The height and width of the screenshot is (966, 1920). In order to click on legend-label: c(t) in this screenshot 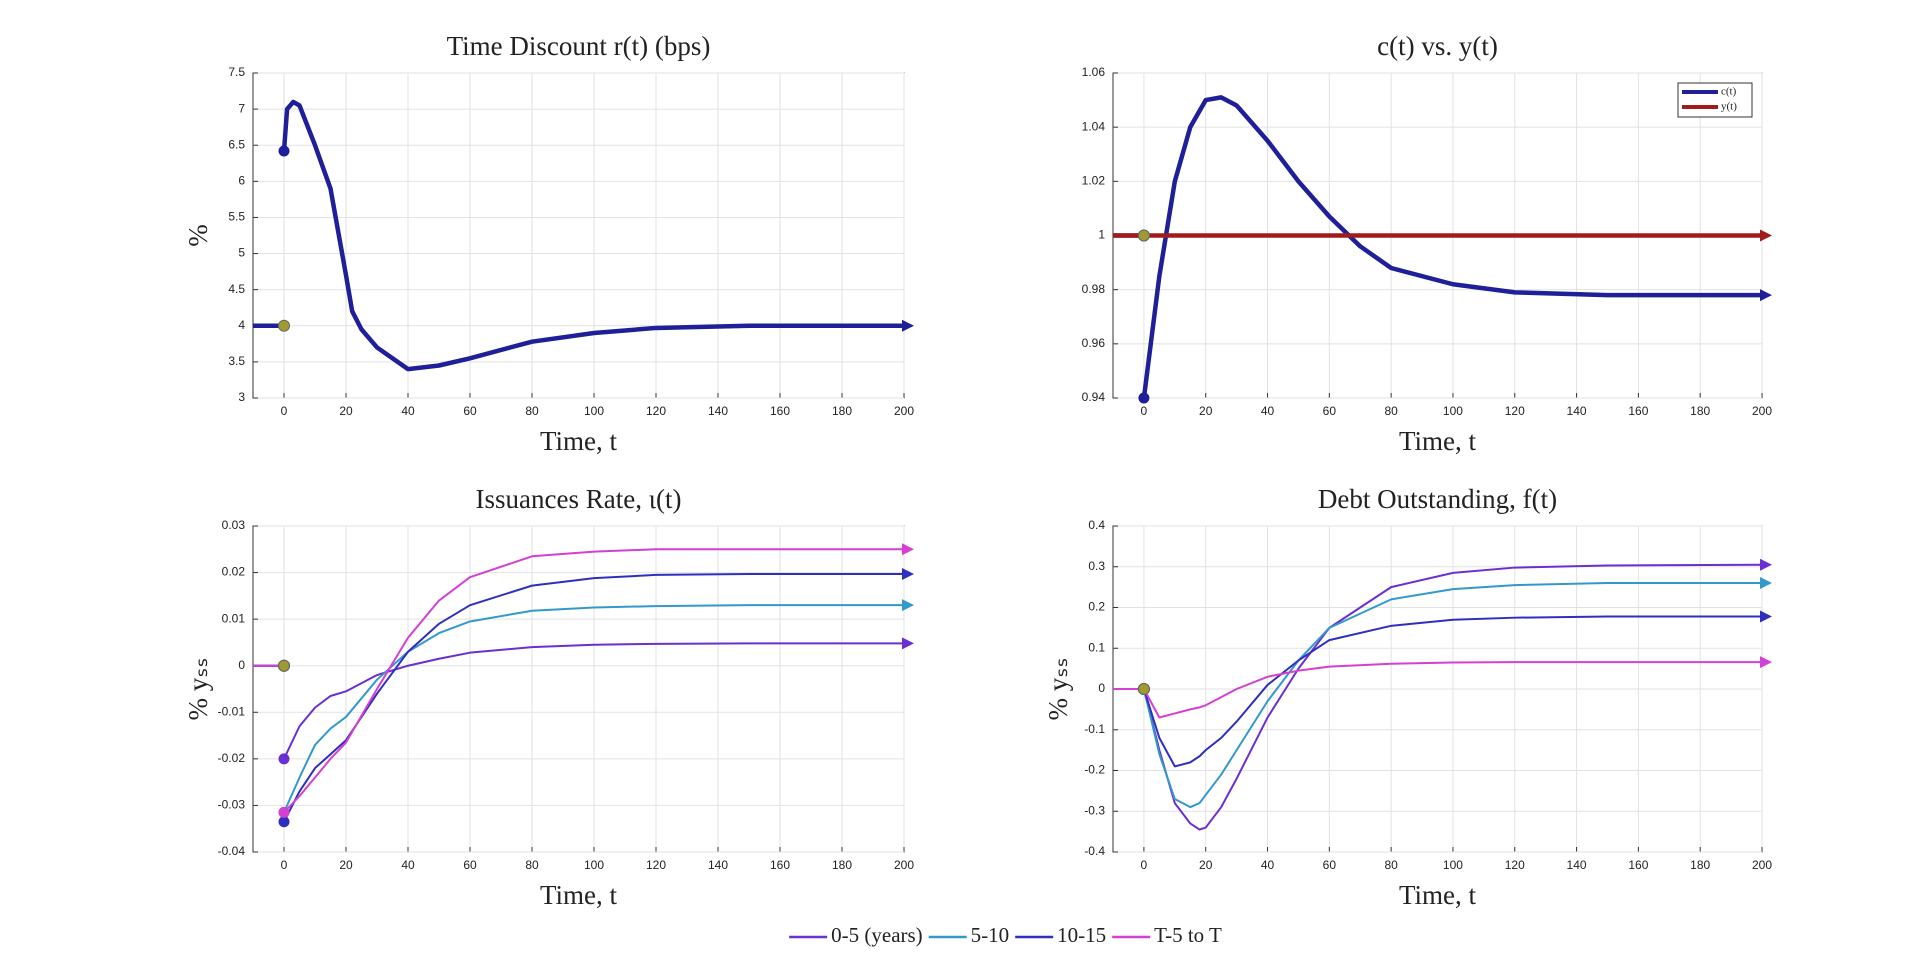, I will do `click(1729, 92)`.